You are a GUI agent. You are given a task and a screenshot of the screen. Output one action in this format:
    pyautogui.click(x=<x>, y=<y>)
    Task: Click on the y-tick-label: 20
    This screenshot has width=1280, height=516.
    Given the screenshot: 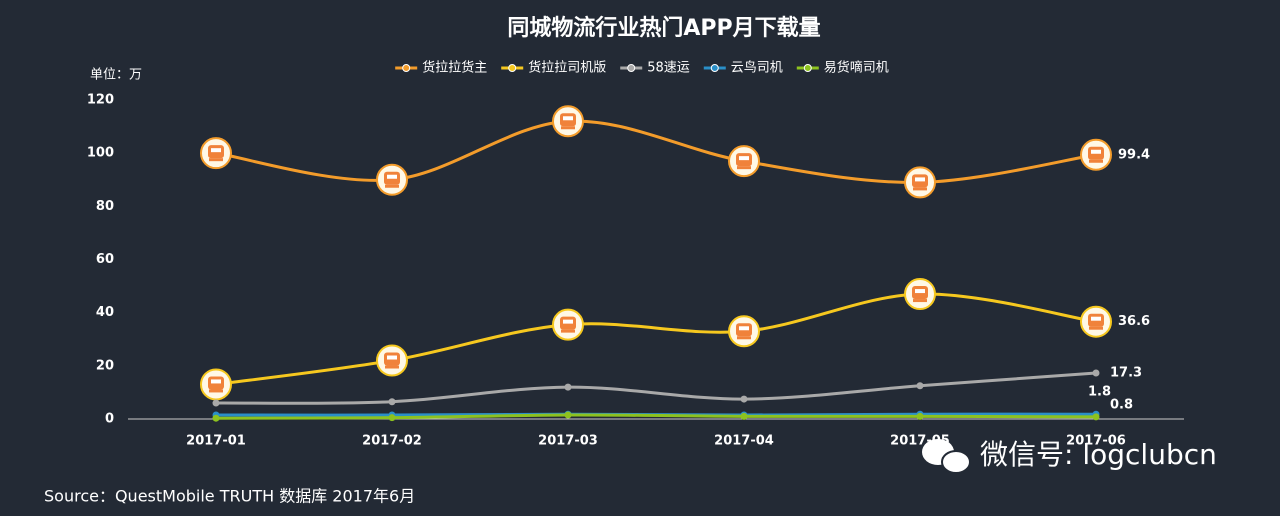 What is the action you would take?
    pyautogui.click(x=105, y=365)
    